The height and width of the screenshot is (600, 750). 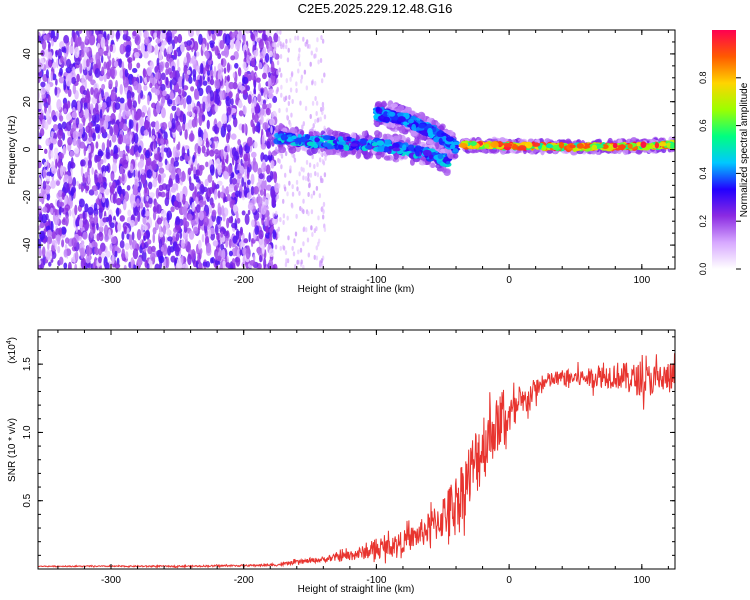 I want to click on spectrogram-y-tick-label: -20, so click(x=27, y=197).